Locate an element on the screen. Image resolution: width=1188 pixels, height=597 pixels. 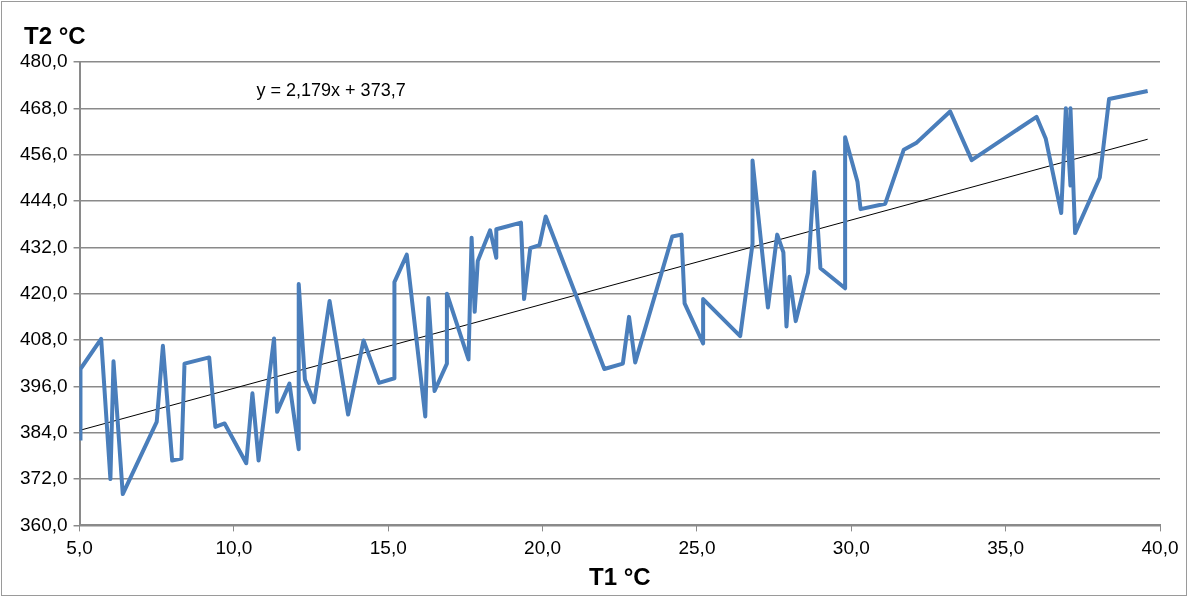
y-tick-label: 444,0 is located at coordinates (44, 200).